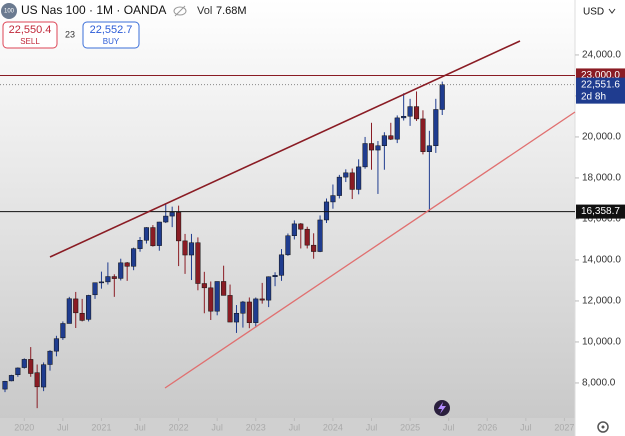  Describe the element at coordinates (410, 427) in the screenshot. I see `x-tick-label: 2025` at that location.